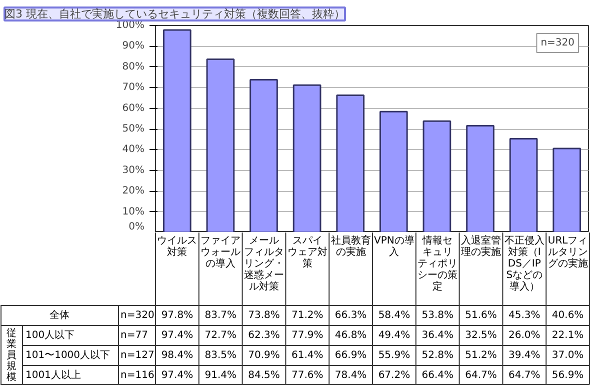 The height and width of the screenshot is (385, 590). I want to click on data-label: 71.2%, so click(308, 315).